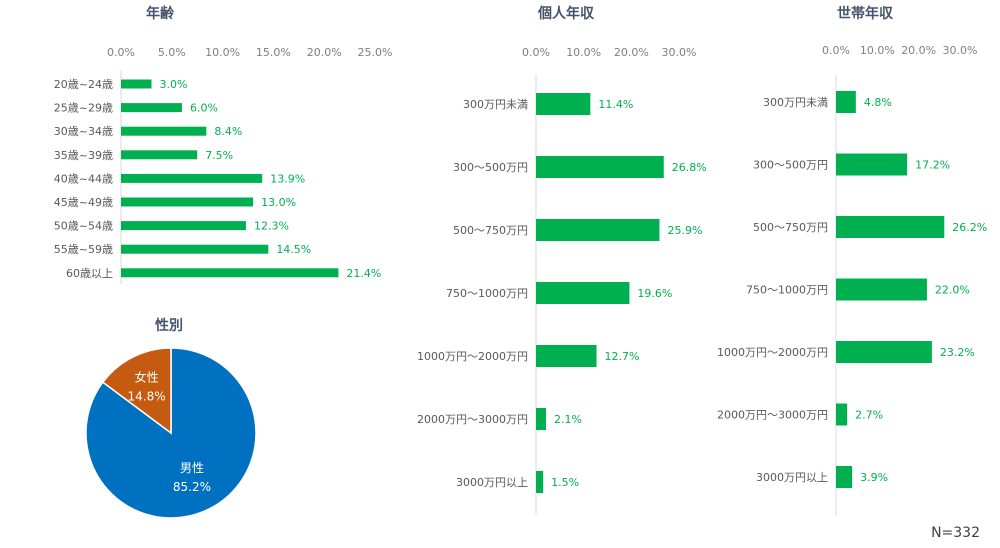  What do you see at coordinates (375, 52) in the screenshot?
I see `age-tick-label: 25.0%` at bounding box center [375, 52].